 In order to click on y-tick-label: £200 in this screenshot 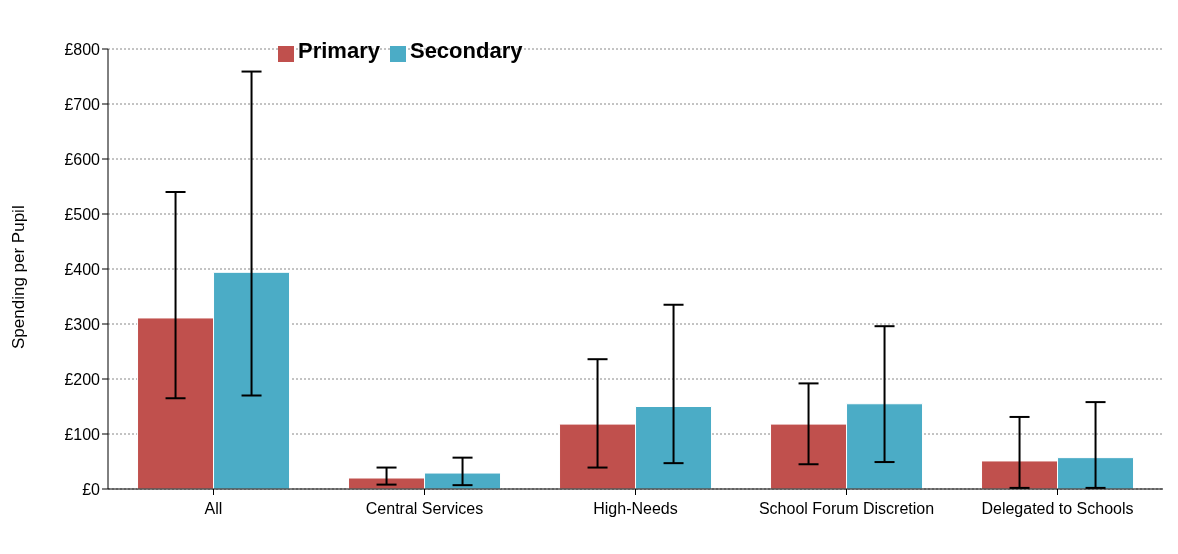, I will do `click(82, 379)`.